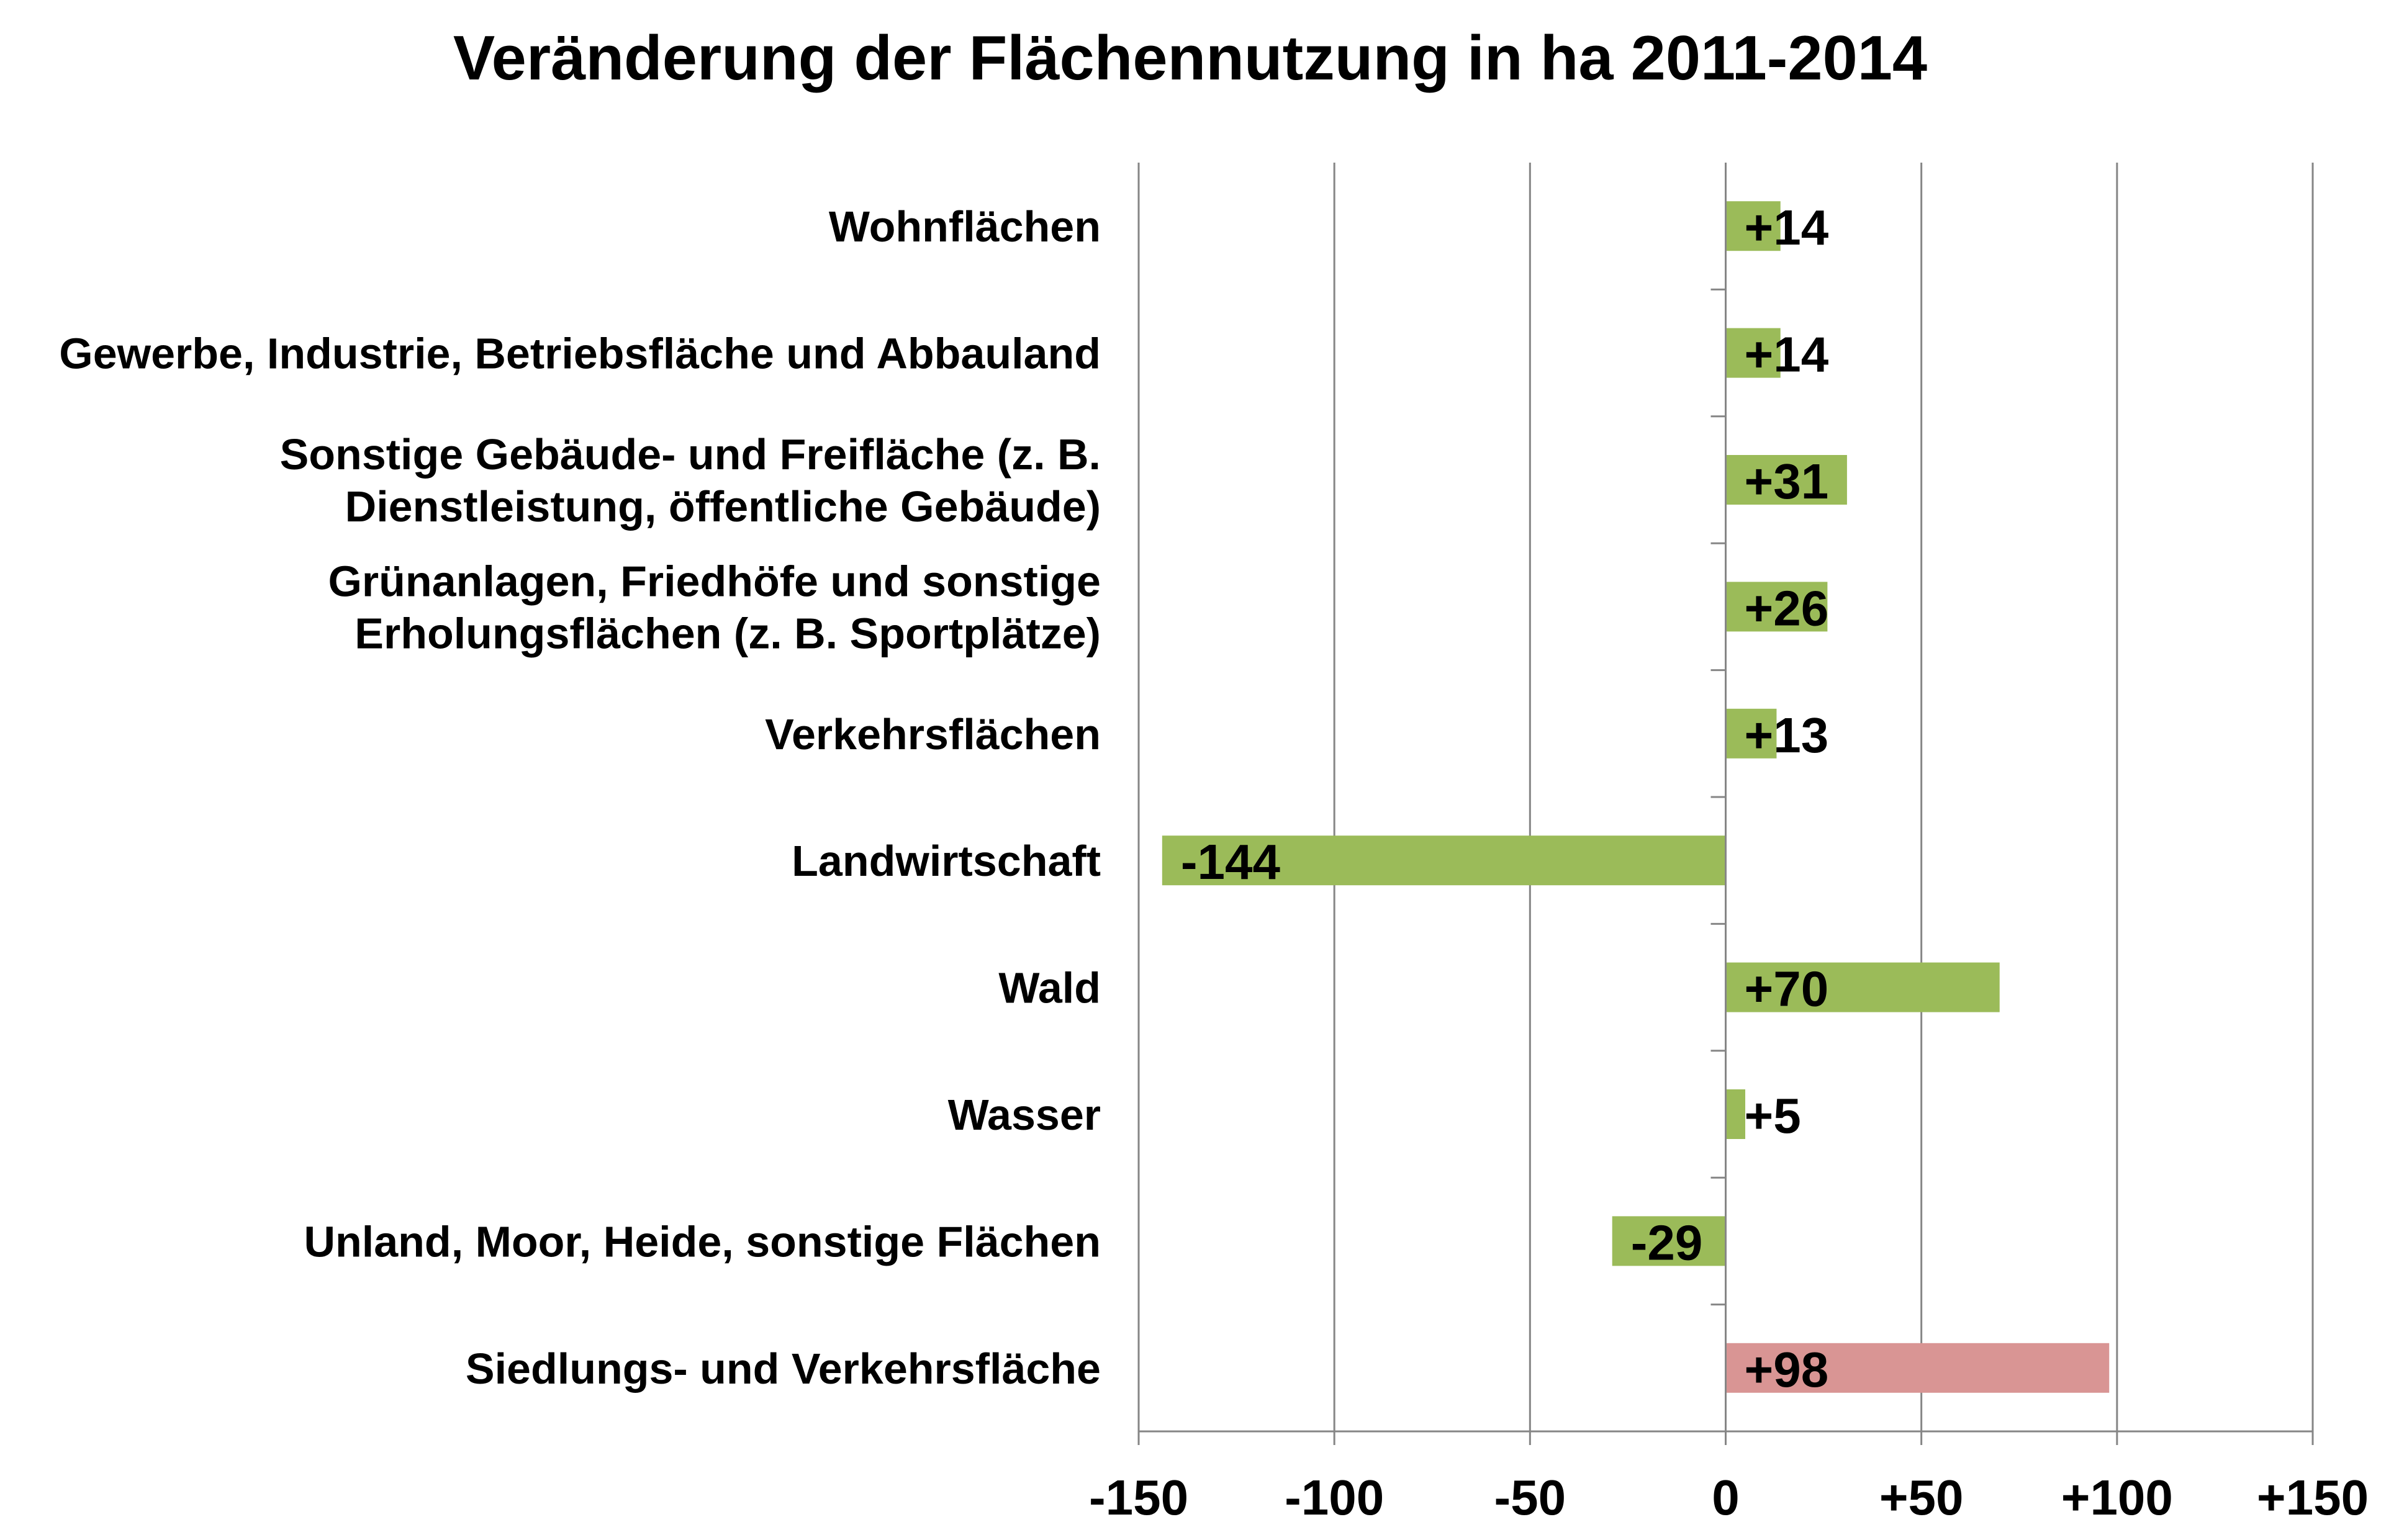  I want to click on data-label-5: -144, so click(1231, 861).